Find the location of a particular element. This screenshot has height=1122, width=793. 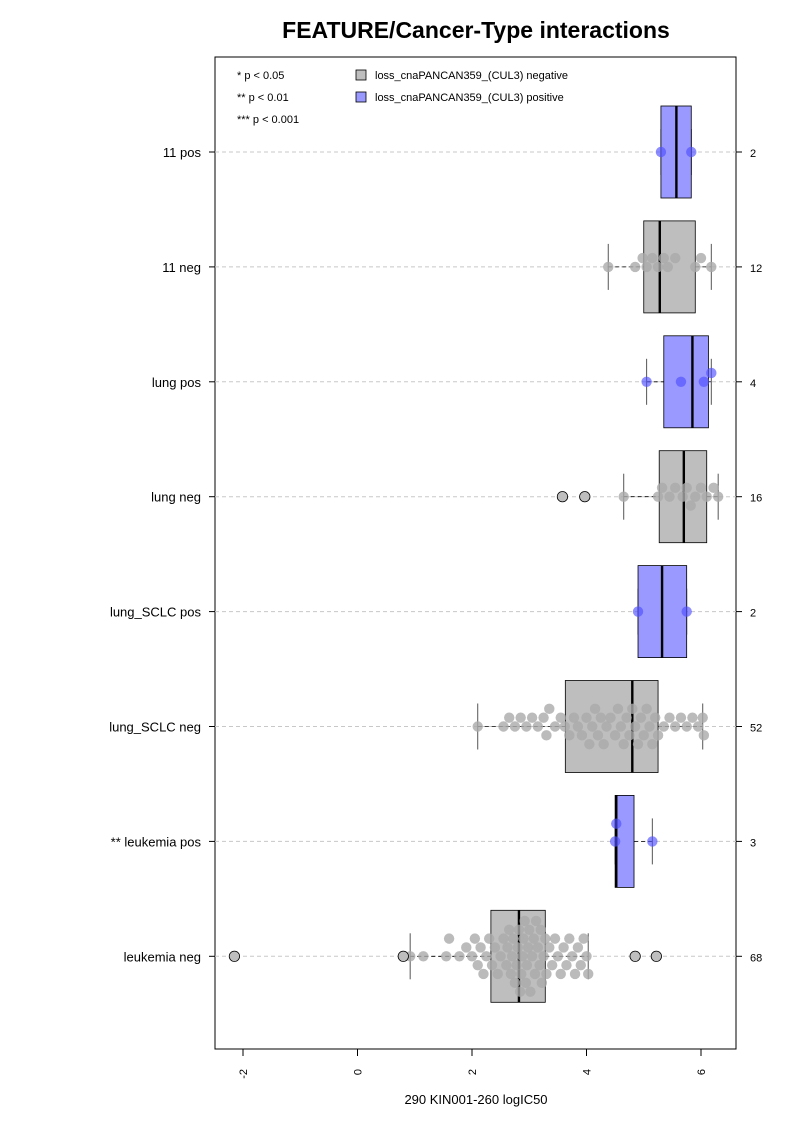

group-7: leukemia neg 68 is located at coordinates (443, 956).